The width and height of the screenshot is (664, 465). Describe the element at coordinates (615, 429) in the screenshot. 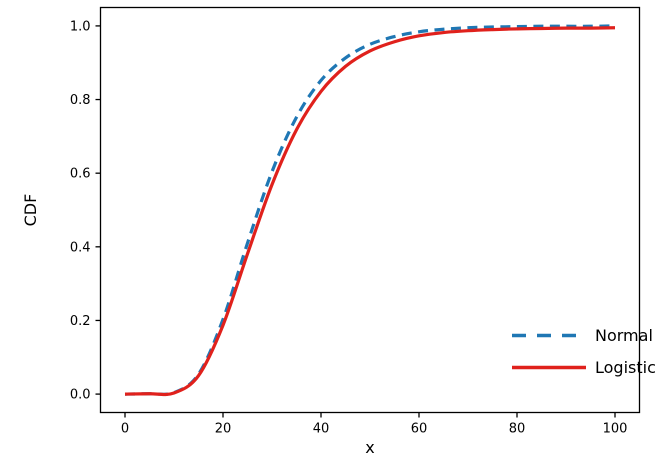

I see `x-axis-tick-label: 100` at that location.